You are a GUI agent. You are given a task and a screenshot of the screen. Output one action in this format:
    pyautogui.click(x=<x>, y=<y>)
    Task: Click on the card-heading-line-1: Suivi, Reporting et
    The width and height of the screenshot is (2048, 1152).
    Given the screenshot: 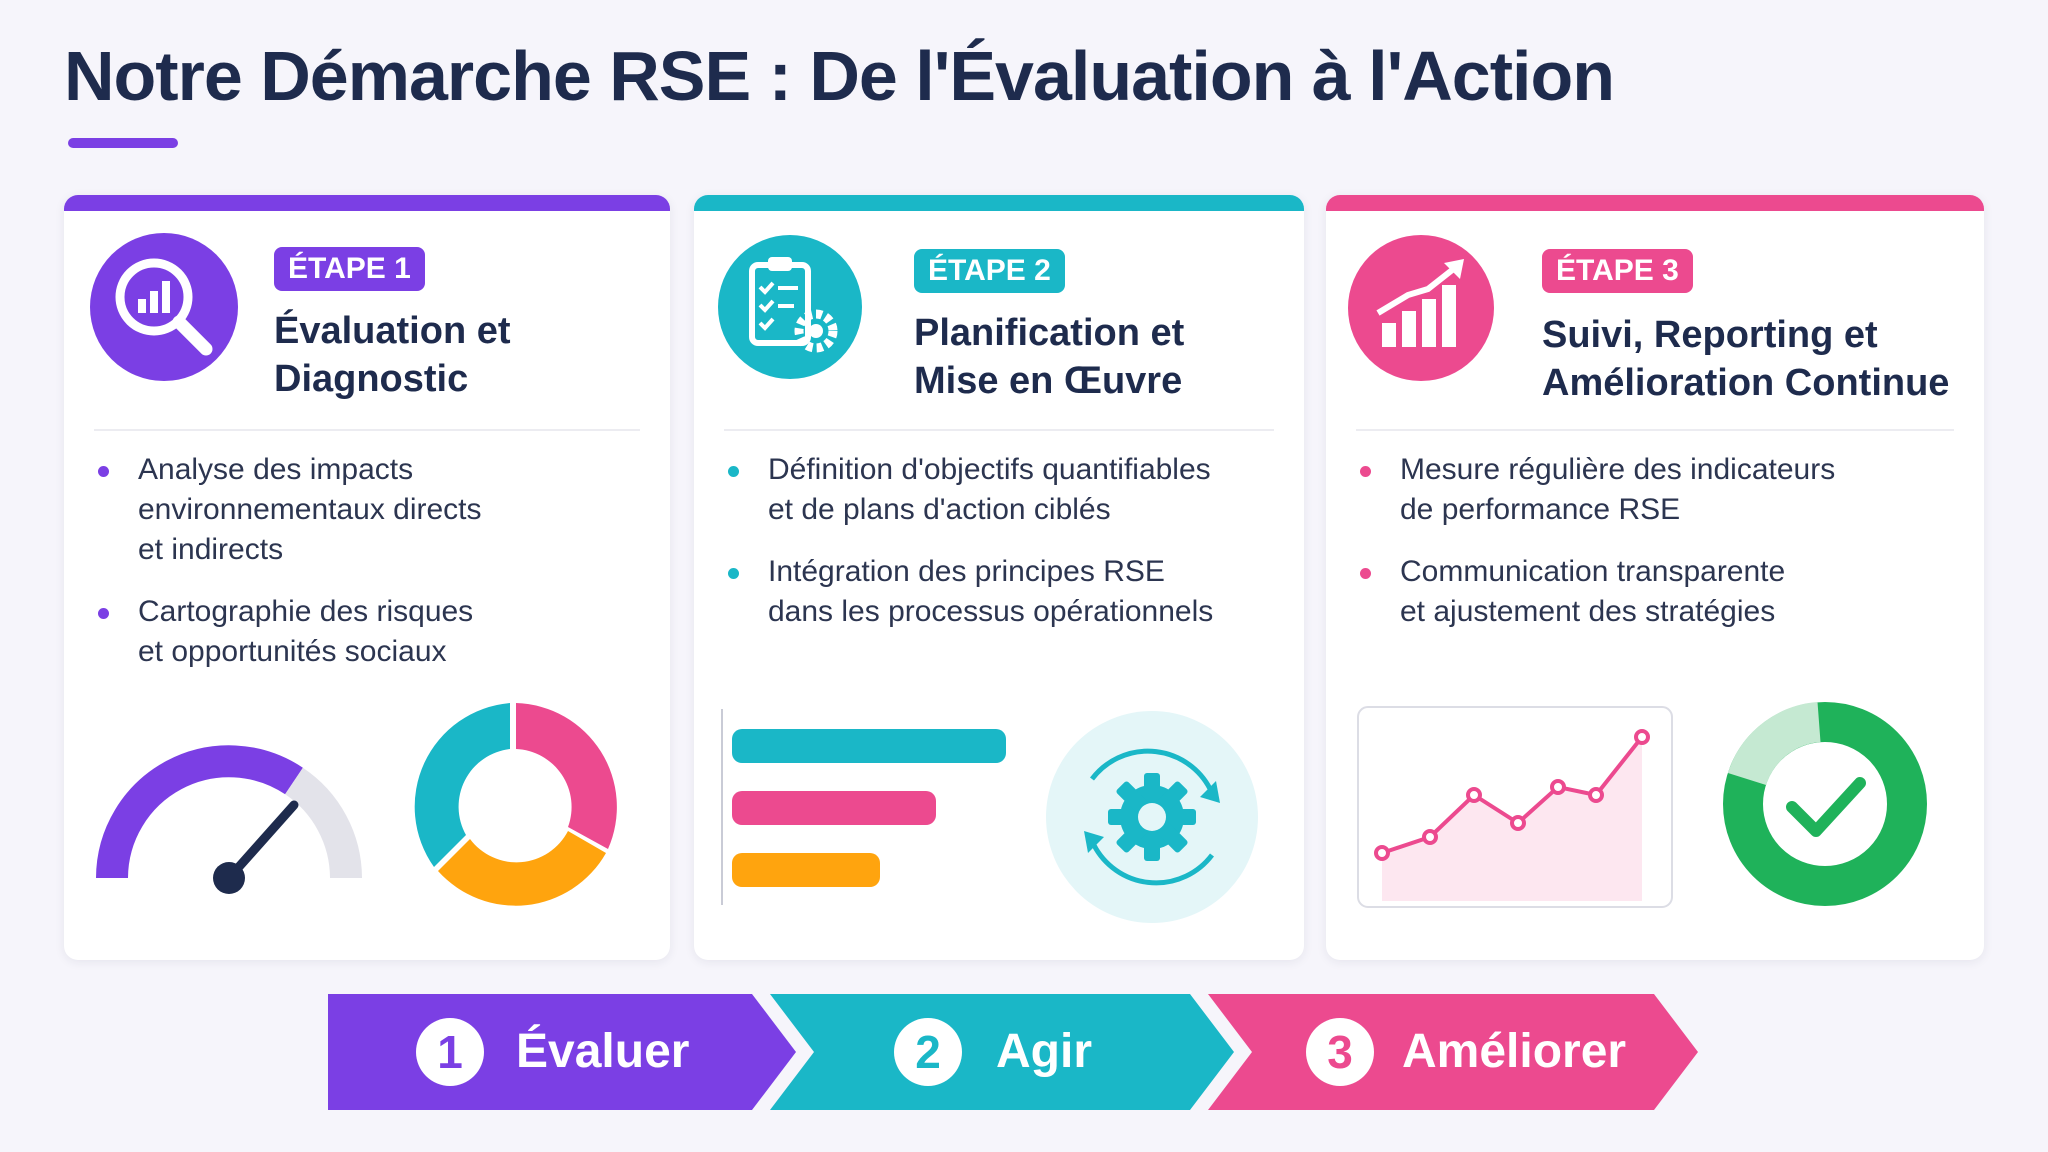 What is the action you would take?
    pyautogui.click(x=1710, y=335)
    